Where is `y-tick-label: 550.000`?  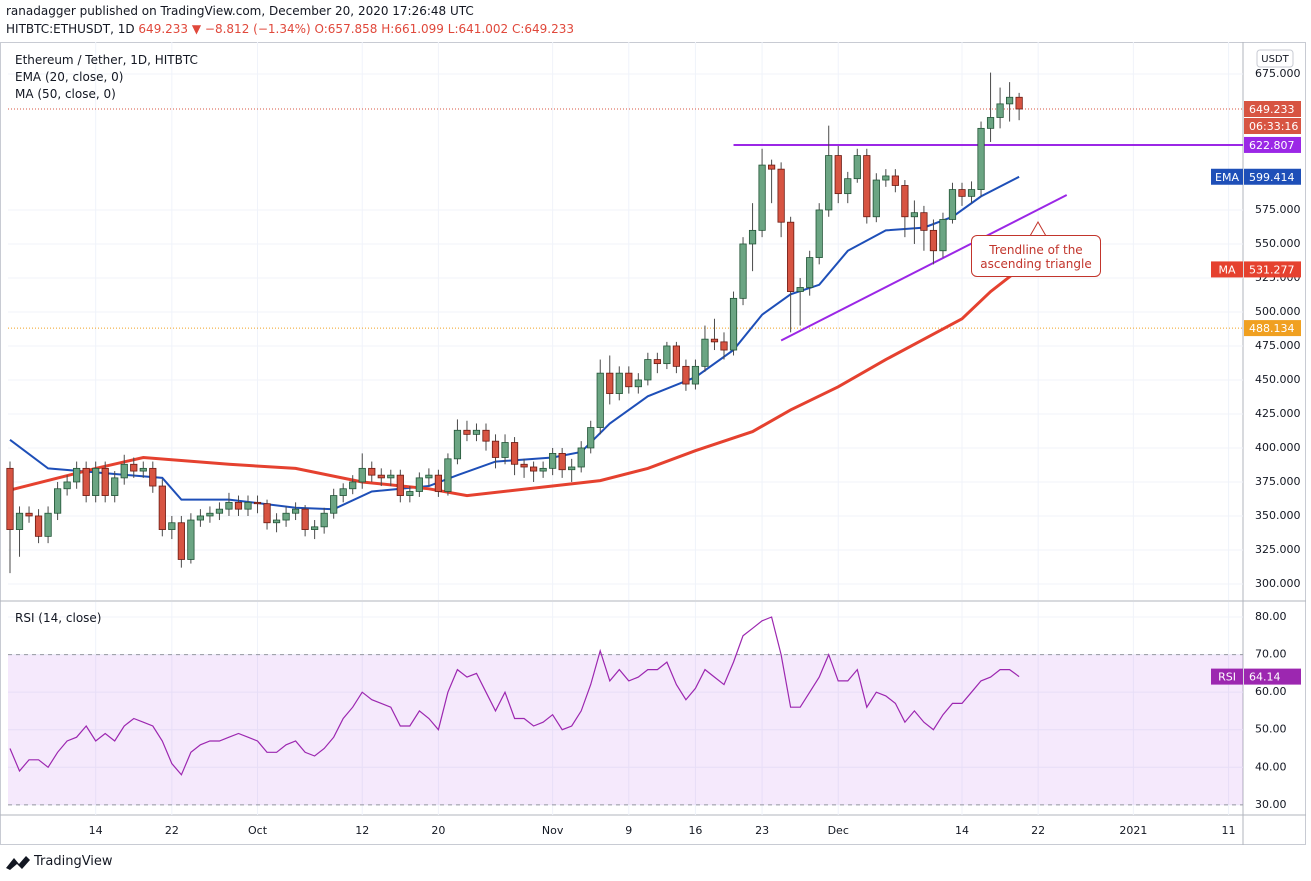 y-tick-label: 550.000 is located at coordinates (1278, 243).